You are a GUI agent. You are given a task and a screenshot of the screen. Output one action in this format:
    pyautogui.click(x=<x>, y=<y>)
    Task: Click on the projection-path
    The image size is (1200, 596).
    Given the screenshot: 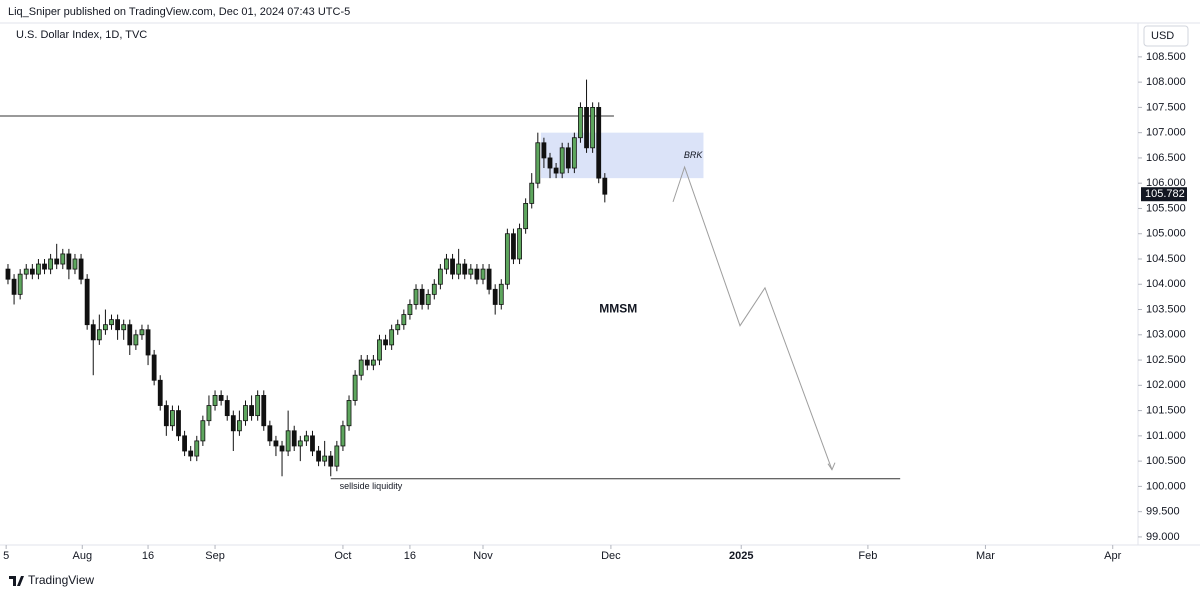 What is the action you would take?
    pyautogui.click(x=752, y=317)
    